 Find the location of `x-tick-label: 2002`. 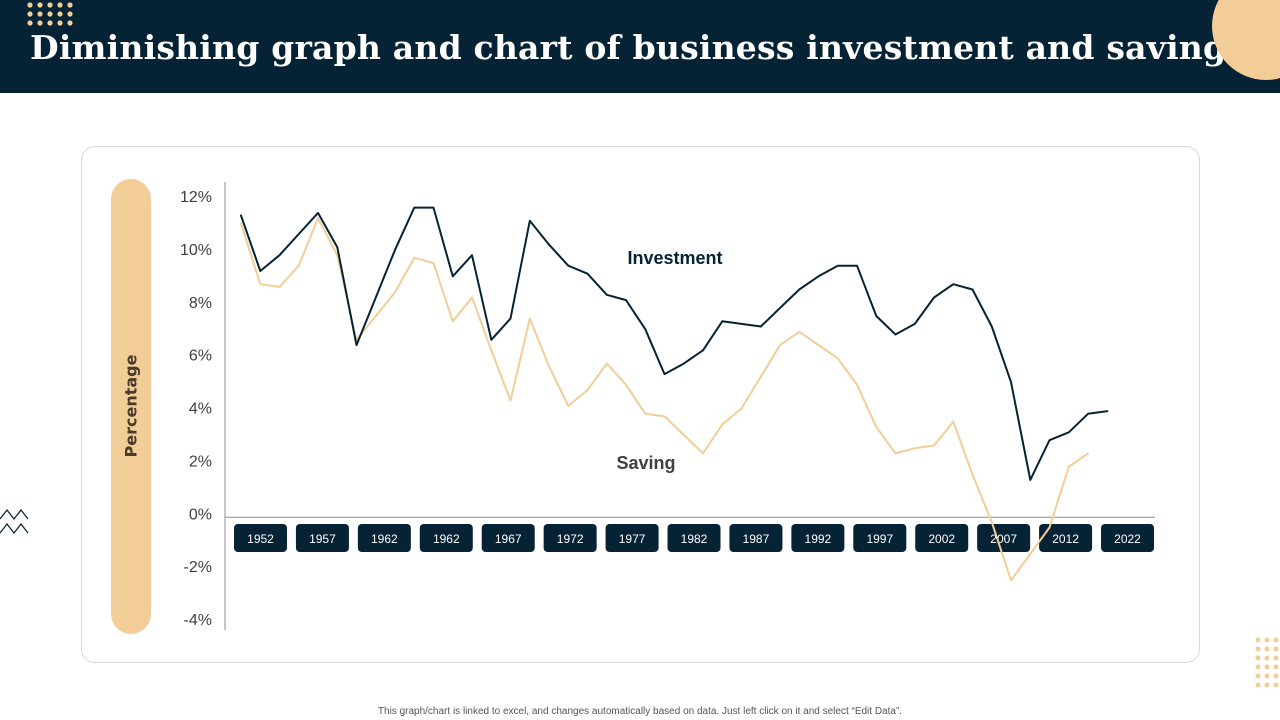

x-tick-label: 2002 is located at coordinates (941, 539).